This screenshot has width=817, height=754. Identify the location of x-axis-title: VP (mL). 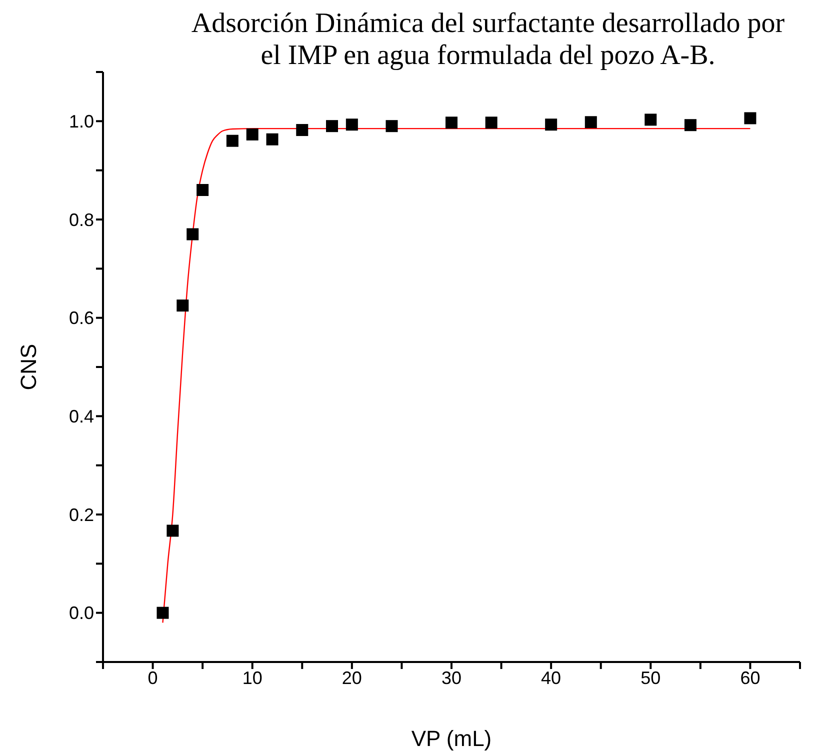
(451, 738).